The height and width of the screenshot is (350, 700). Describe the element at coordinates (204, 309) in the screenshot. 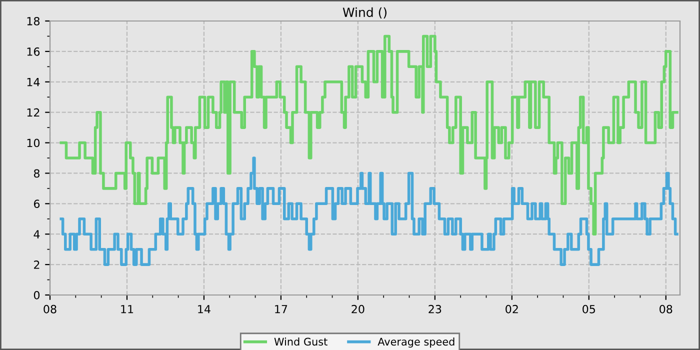

I see `x-tick-label: 14` at that location.